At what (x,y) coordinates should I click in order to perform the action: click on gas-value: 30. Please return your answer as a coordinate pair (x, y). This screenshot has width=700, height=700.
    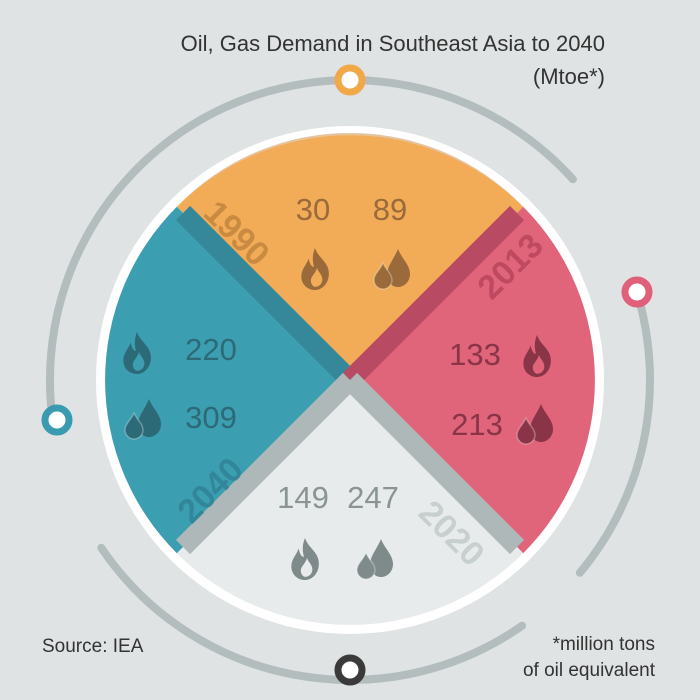
    Looking at the image, I should click on (313, 209).